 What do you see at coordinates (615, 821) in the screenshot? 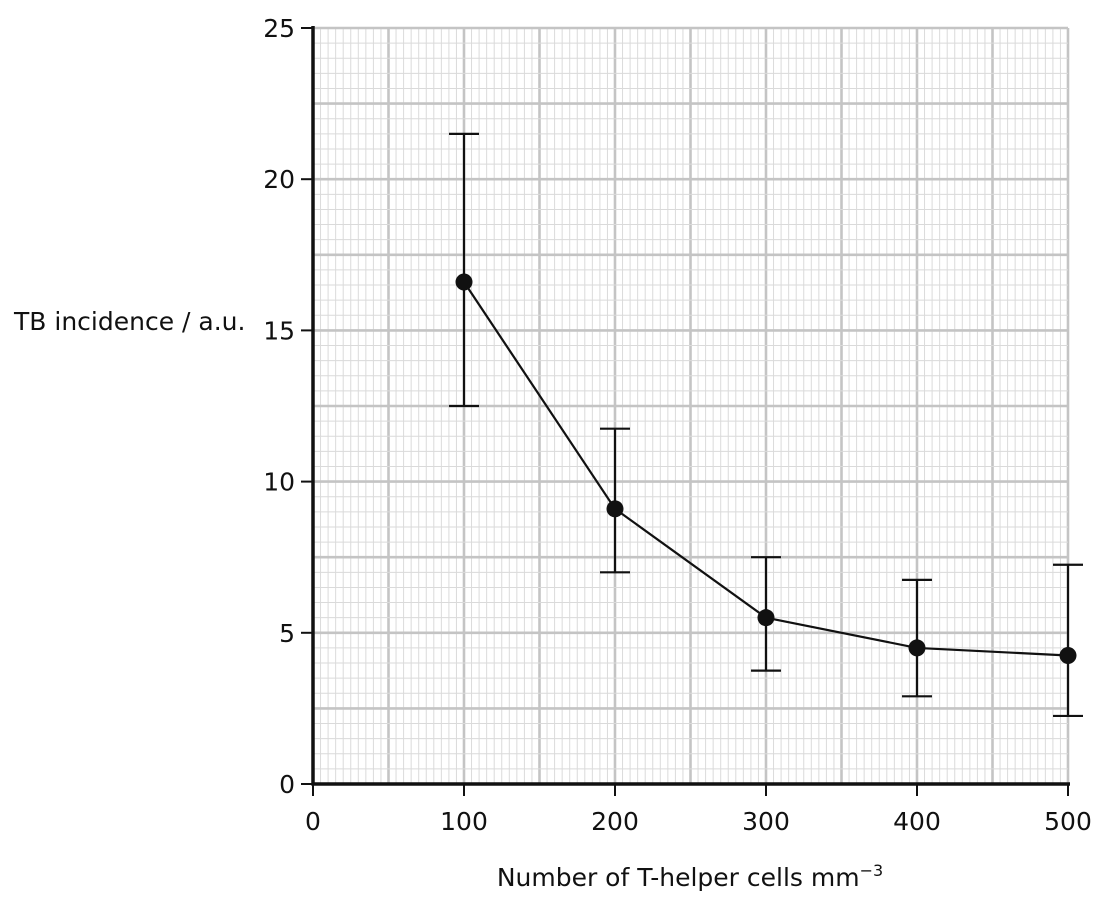
I see `x-tick-label: 200` at bounding box center [615, 821].